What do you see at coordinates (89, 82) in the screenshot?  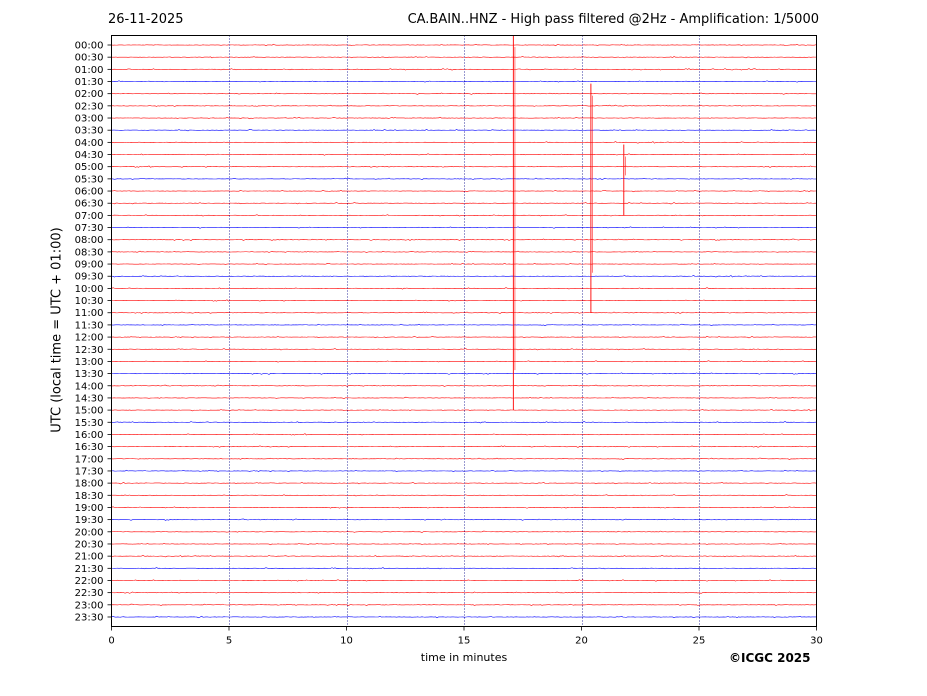 I see `y-tick-label: 01:30` at bounding box center [89, 82].